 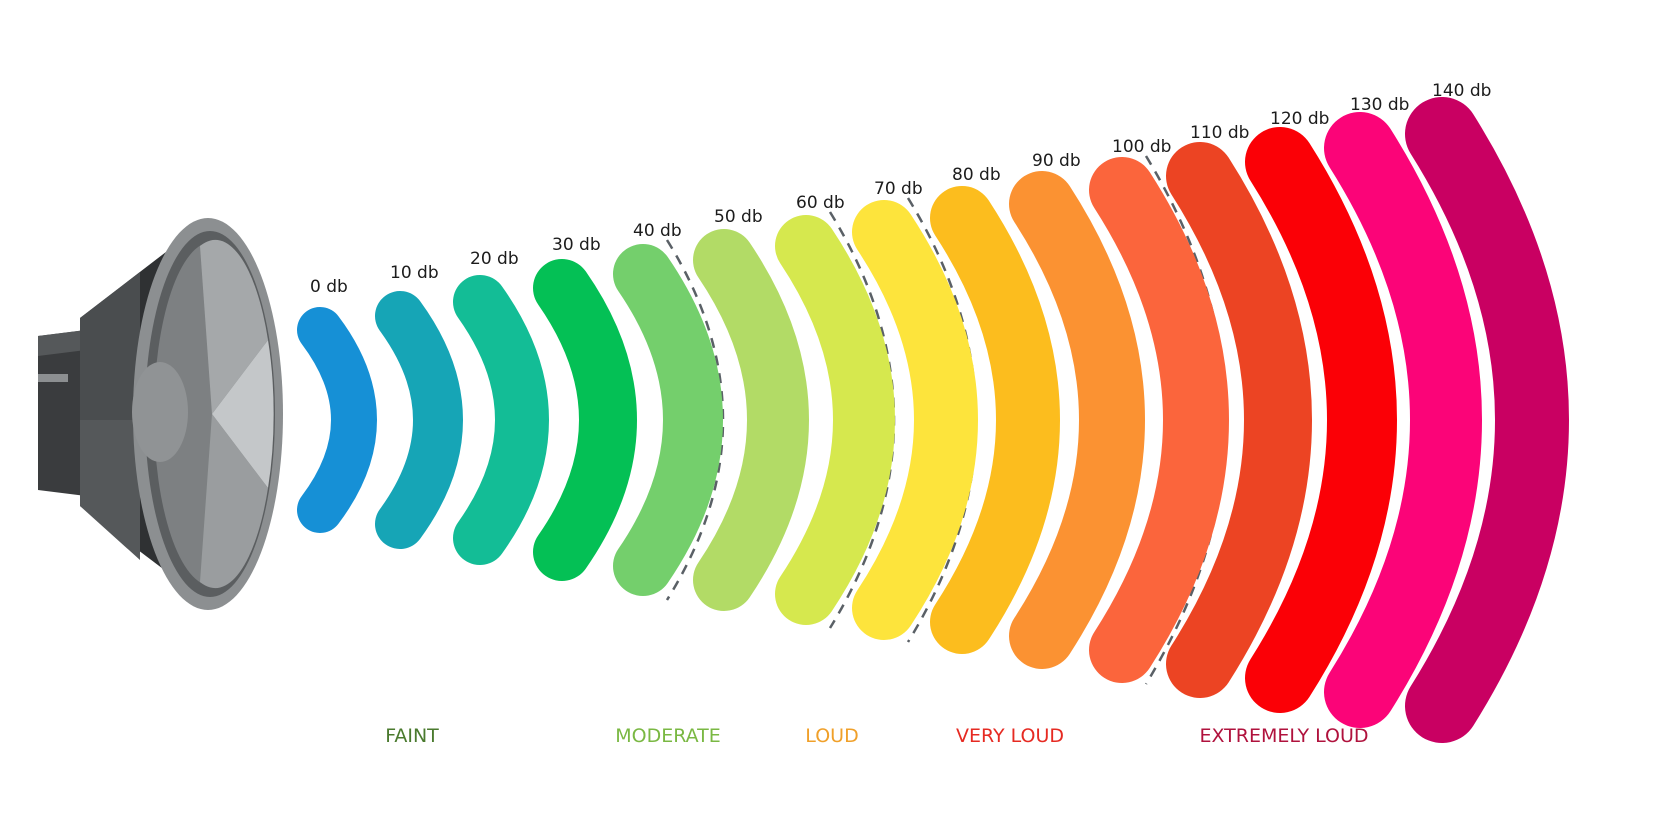 I want to click on speaker-dust-cap, so click(x=160, y=412).